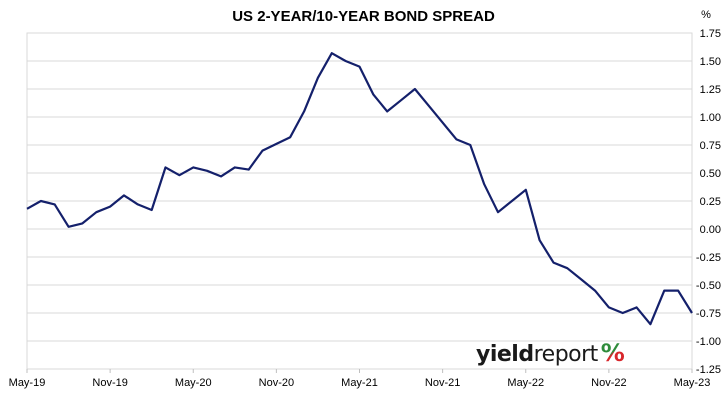 Image resolution: width=727 pixels, height=400 pixels. I want to click on y-axis-unit-label: %, so click(706, 15).